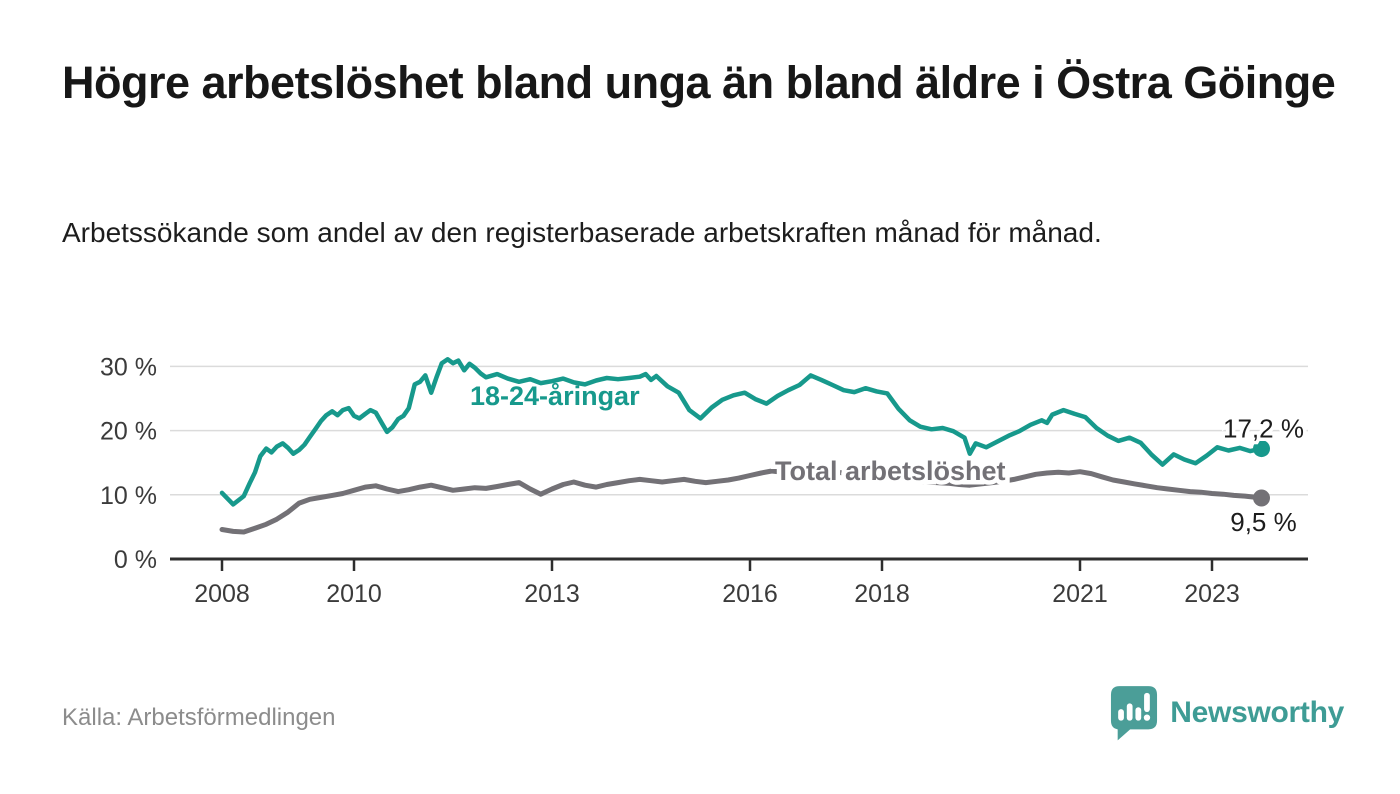 The height and width of the screenshot is (794, 1400). I want to click on newsworthy-logo-icon, so click(1134, 713).